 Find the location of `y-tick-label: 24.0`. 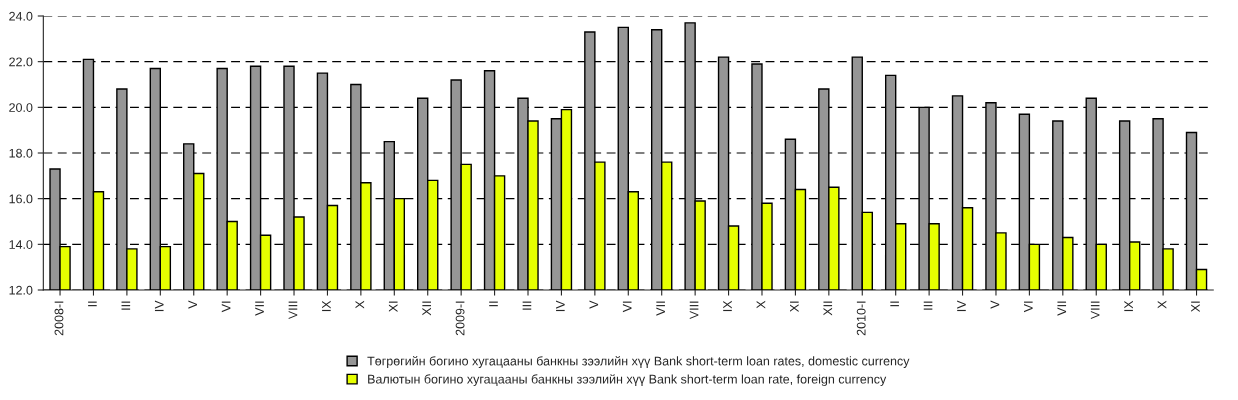

y-tick-label: 24.0 is located at coordinates (21, 16).